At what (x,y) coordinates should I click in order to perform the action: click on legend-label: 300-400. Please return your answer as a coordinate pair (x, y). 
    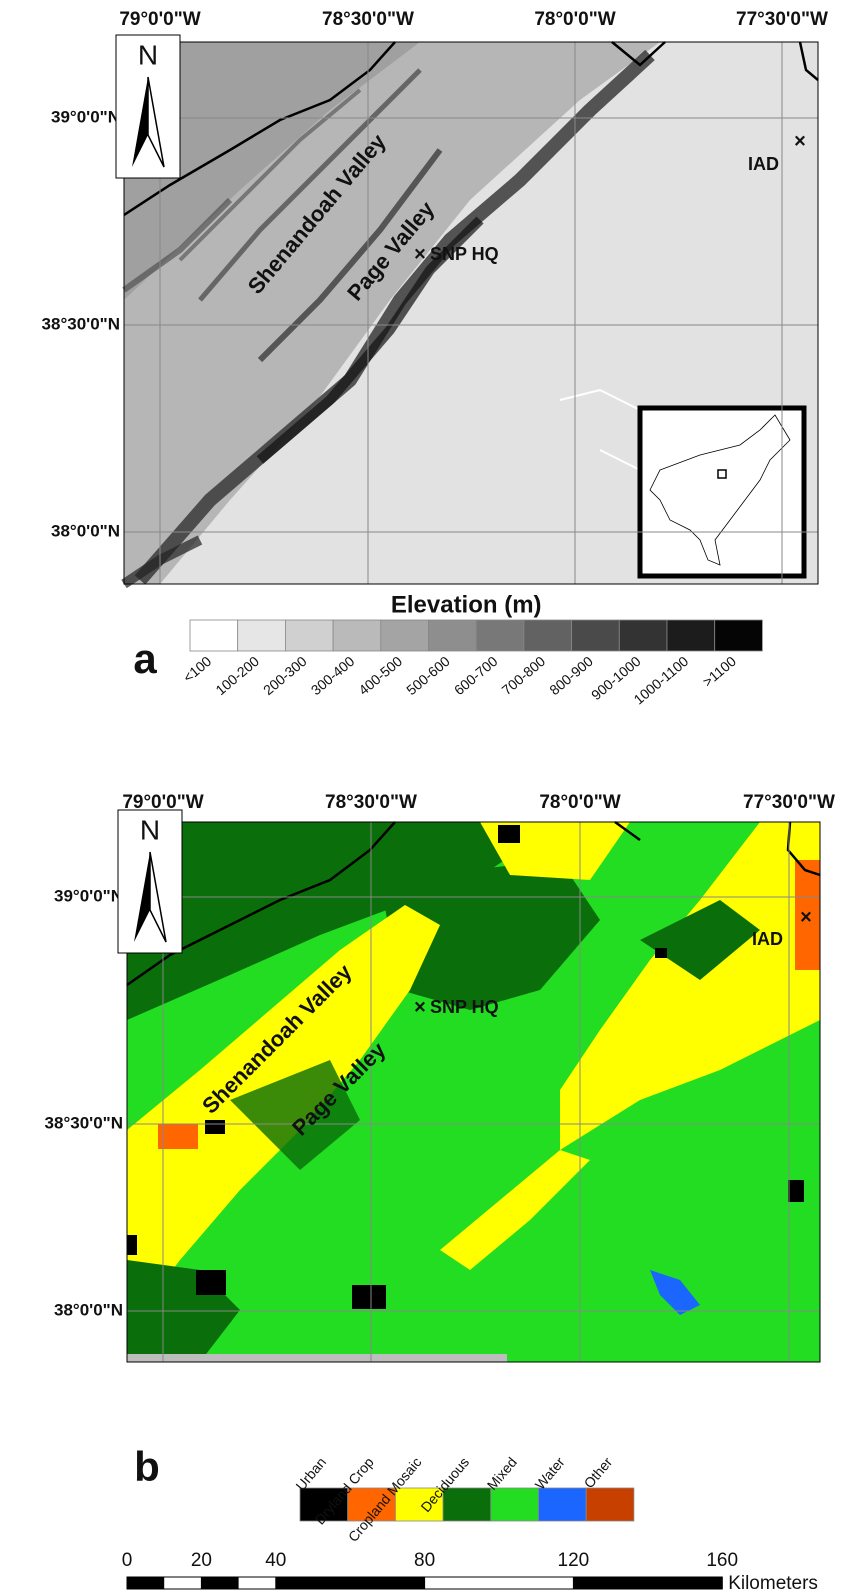
    Looking at the image, I should click on (333, 675).